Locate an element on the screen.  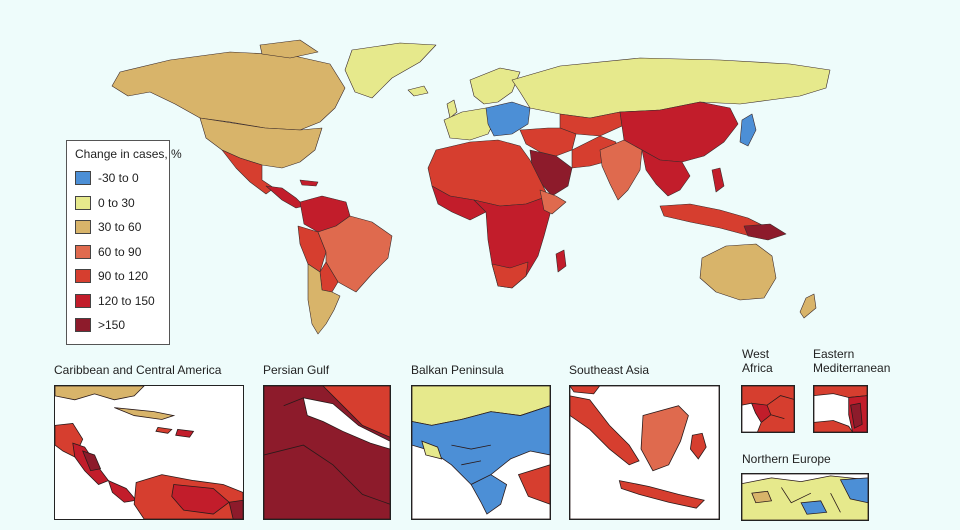
australia is located at coordinates (738, 272).